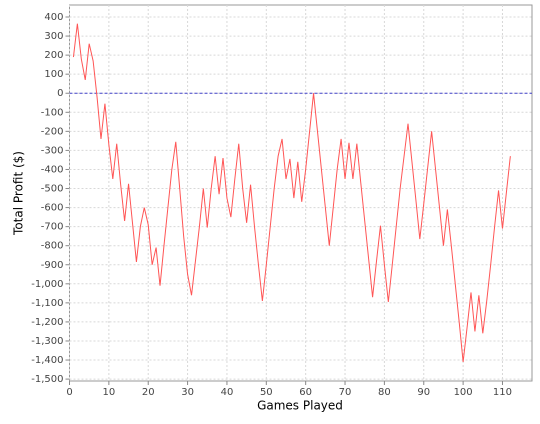  What do you see at coordinates (52, 169) in the screenshot?
I see `y-tick-label: -400` at bounding box center [52, 169].